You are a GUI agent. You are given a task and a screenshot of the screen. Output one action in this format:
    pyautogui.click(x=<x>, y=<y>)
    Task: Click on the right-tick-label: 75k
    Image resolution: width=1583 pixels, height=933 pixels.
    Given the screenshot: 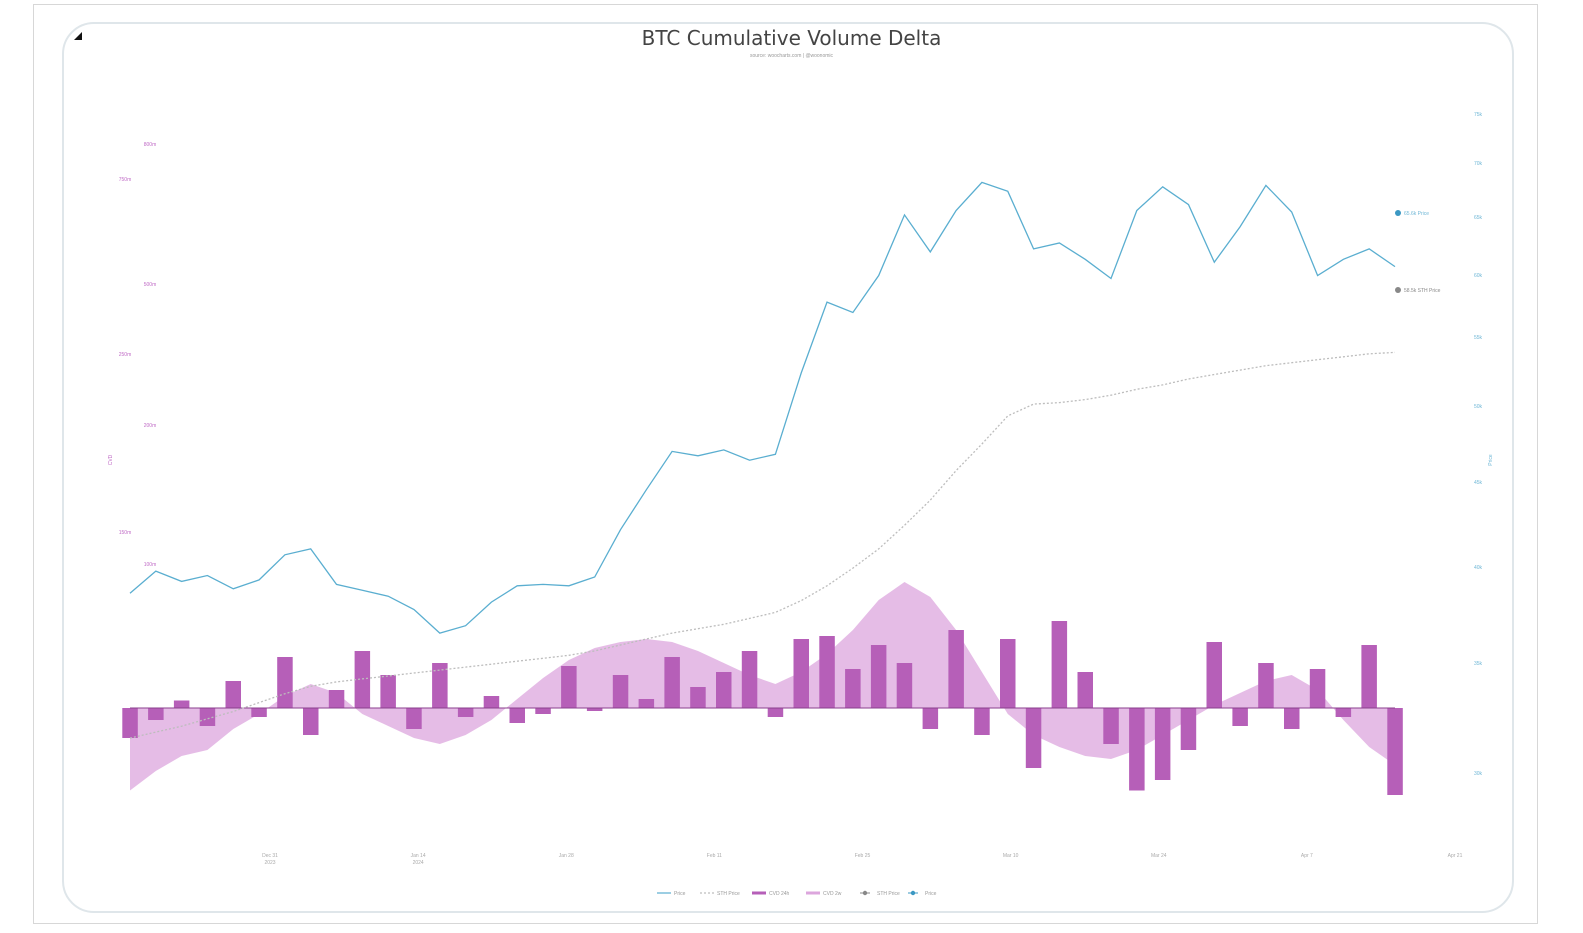 What is the action you would take?
    pyautogui.click(x=1478, y=115)
    